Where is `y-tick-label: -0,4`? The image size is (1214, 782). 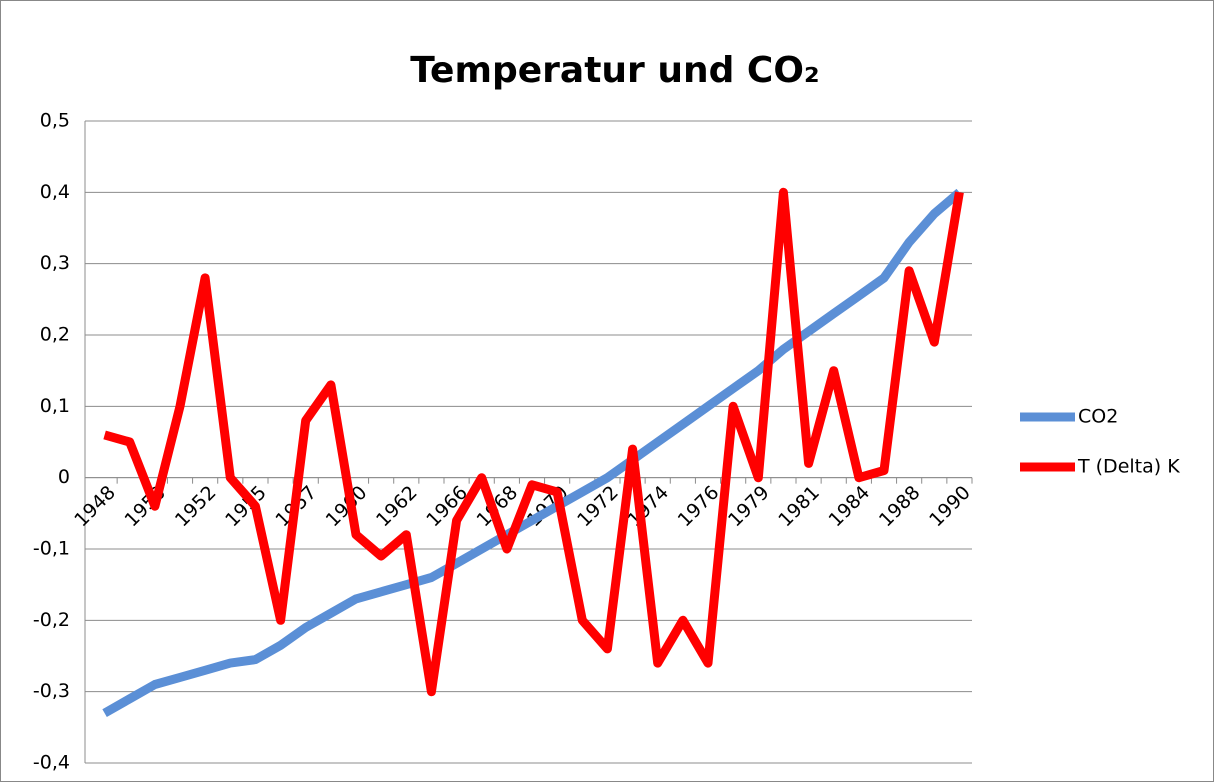
y-tick-label: -0,4 is located at coordinates (51, 763).